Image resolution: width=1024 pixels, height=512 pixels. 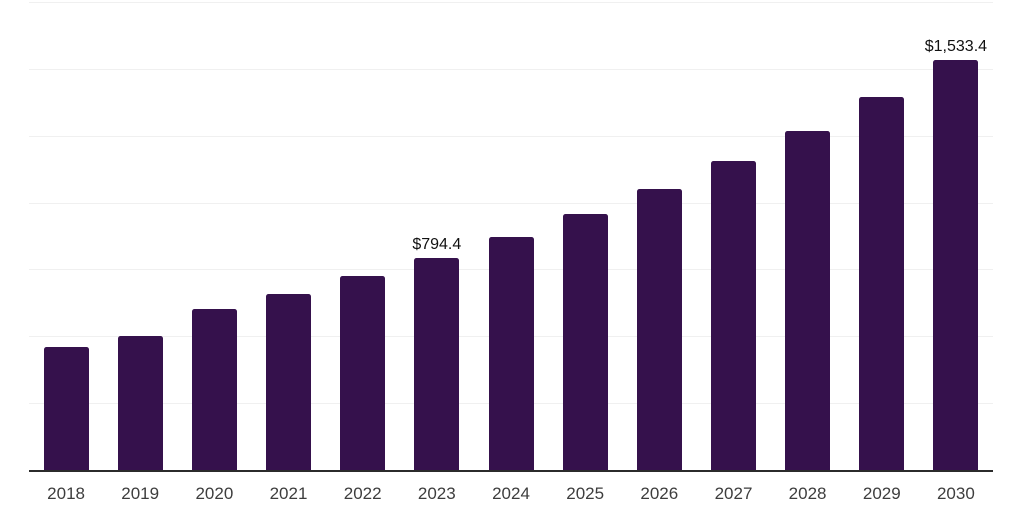 I want to click on x-tick-2023: 2023, so click(x=436, y=493).